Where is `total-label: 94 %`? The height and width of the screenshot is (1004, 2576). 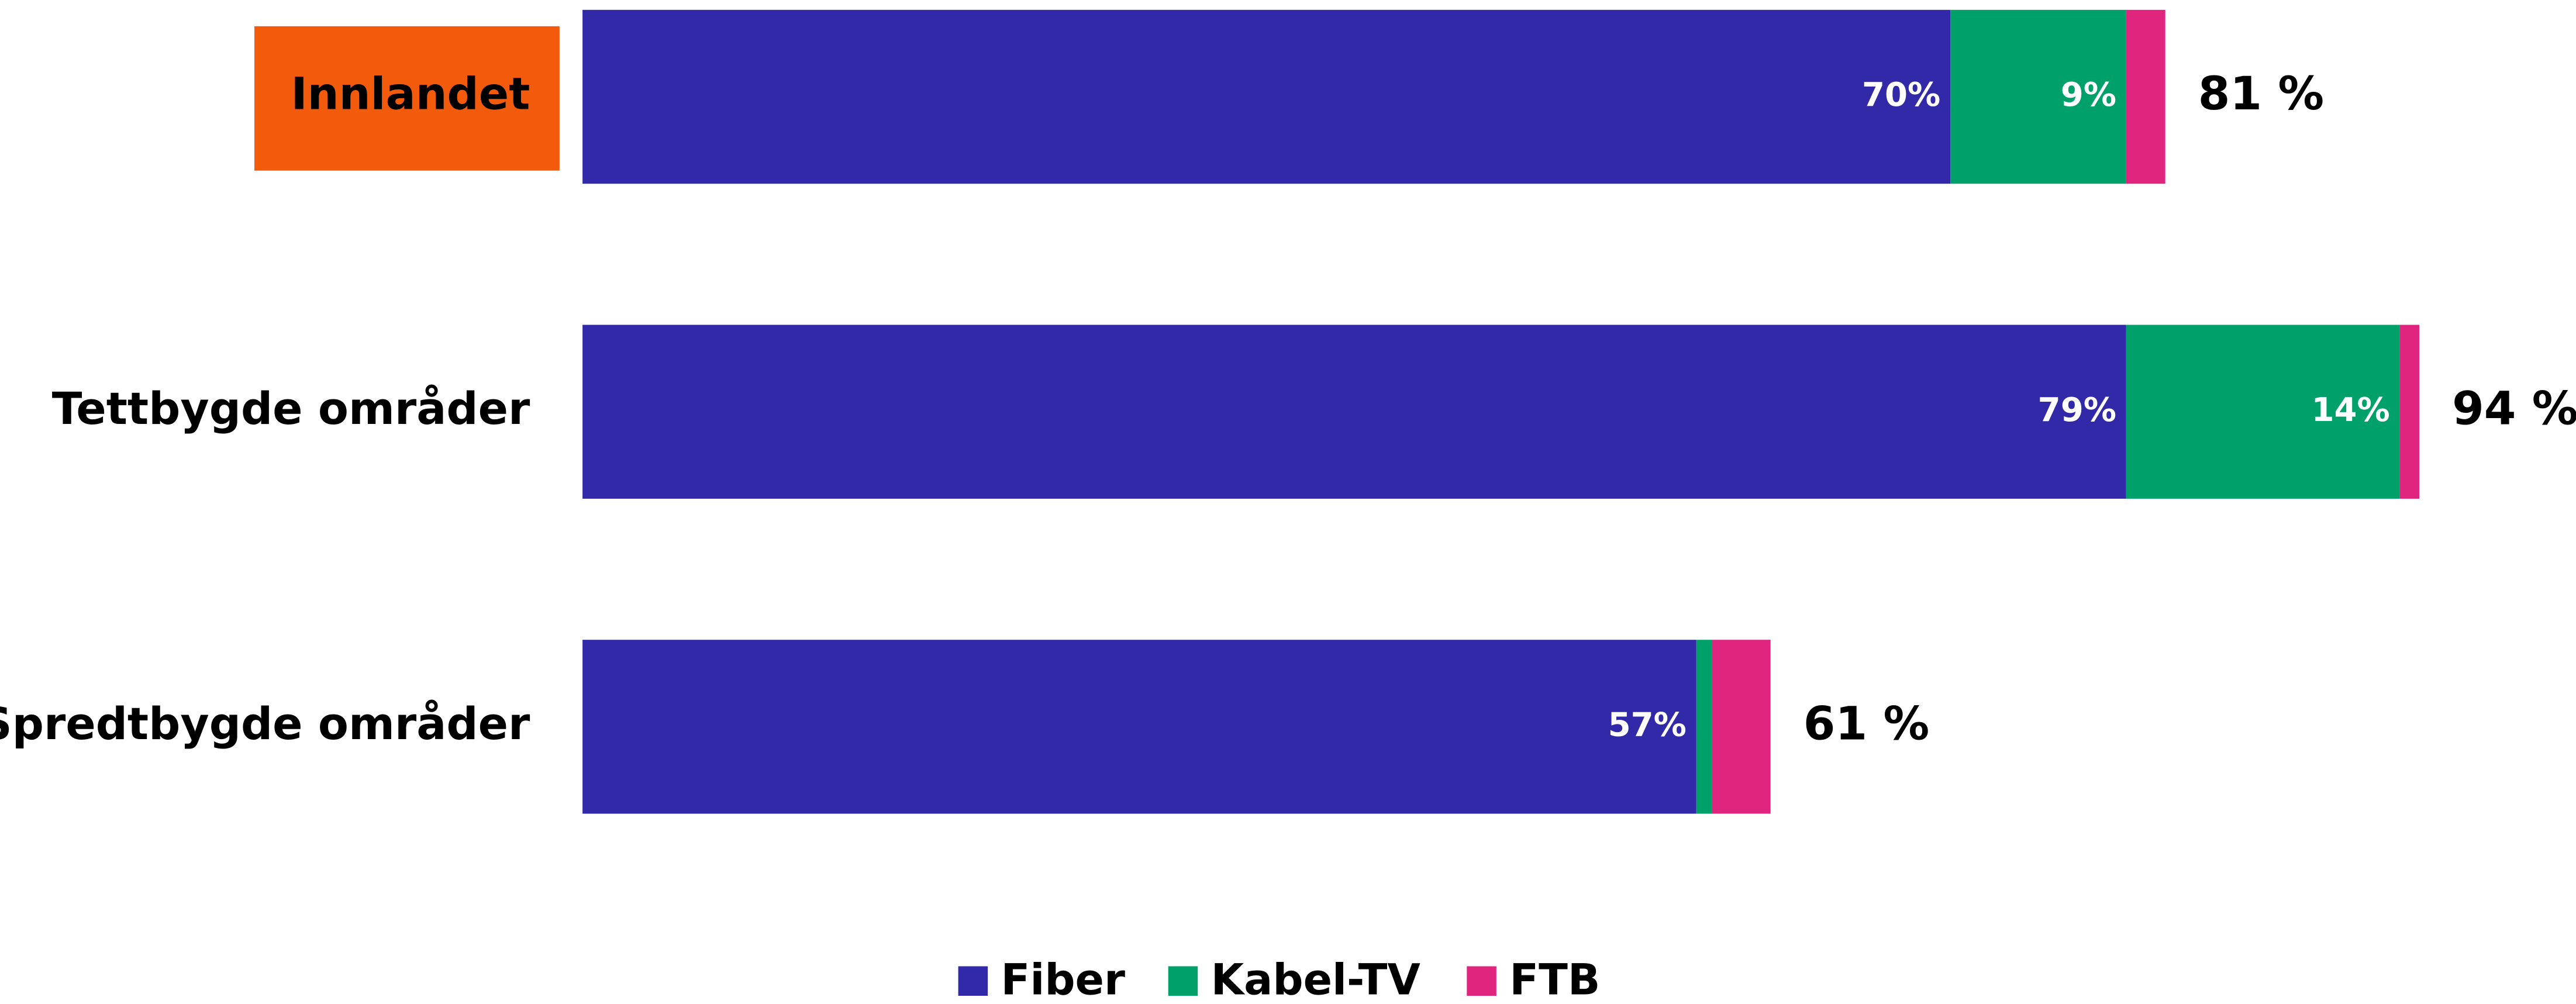 total-label: 94 % is located at coordinates (2514, 409).